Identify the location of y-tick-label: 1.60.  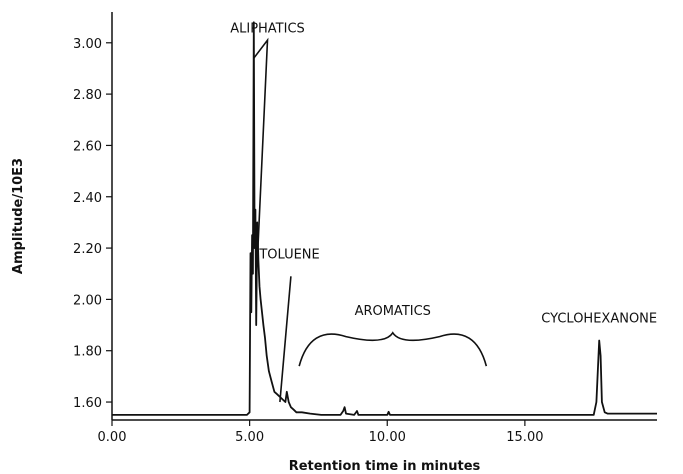
(87, 403).